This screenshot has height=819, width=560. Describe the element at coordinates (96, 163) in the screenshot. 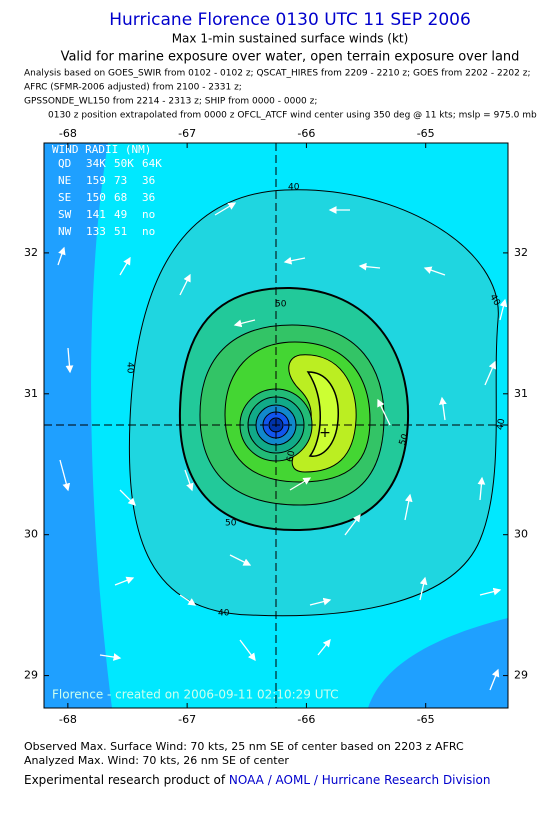

I see `wind-radii-cell: 34K` at that location.